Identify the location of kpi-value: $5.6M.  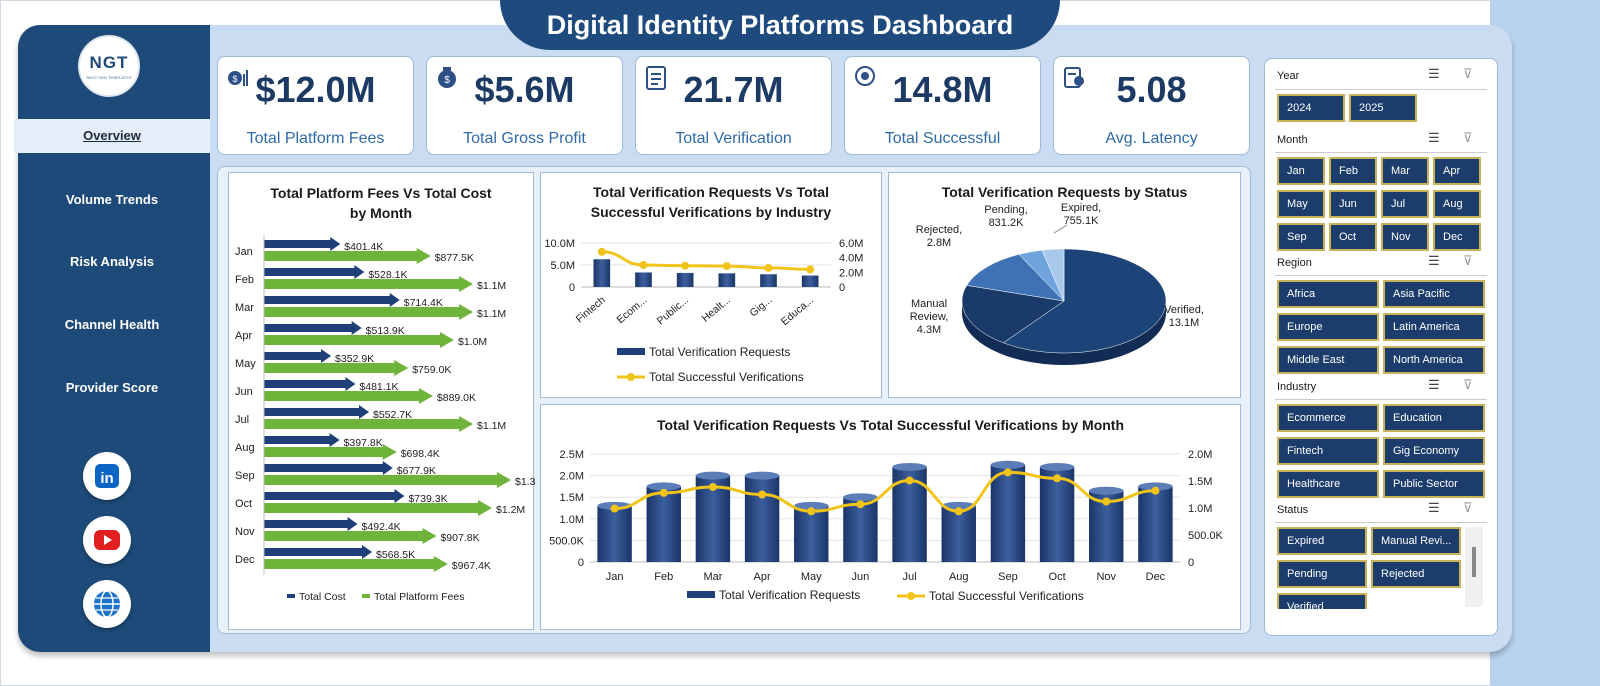
(524, 89).